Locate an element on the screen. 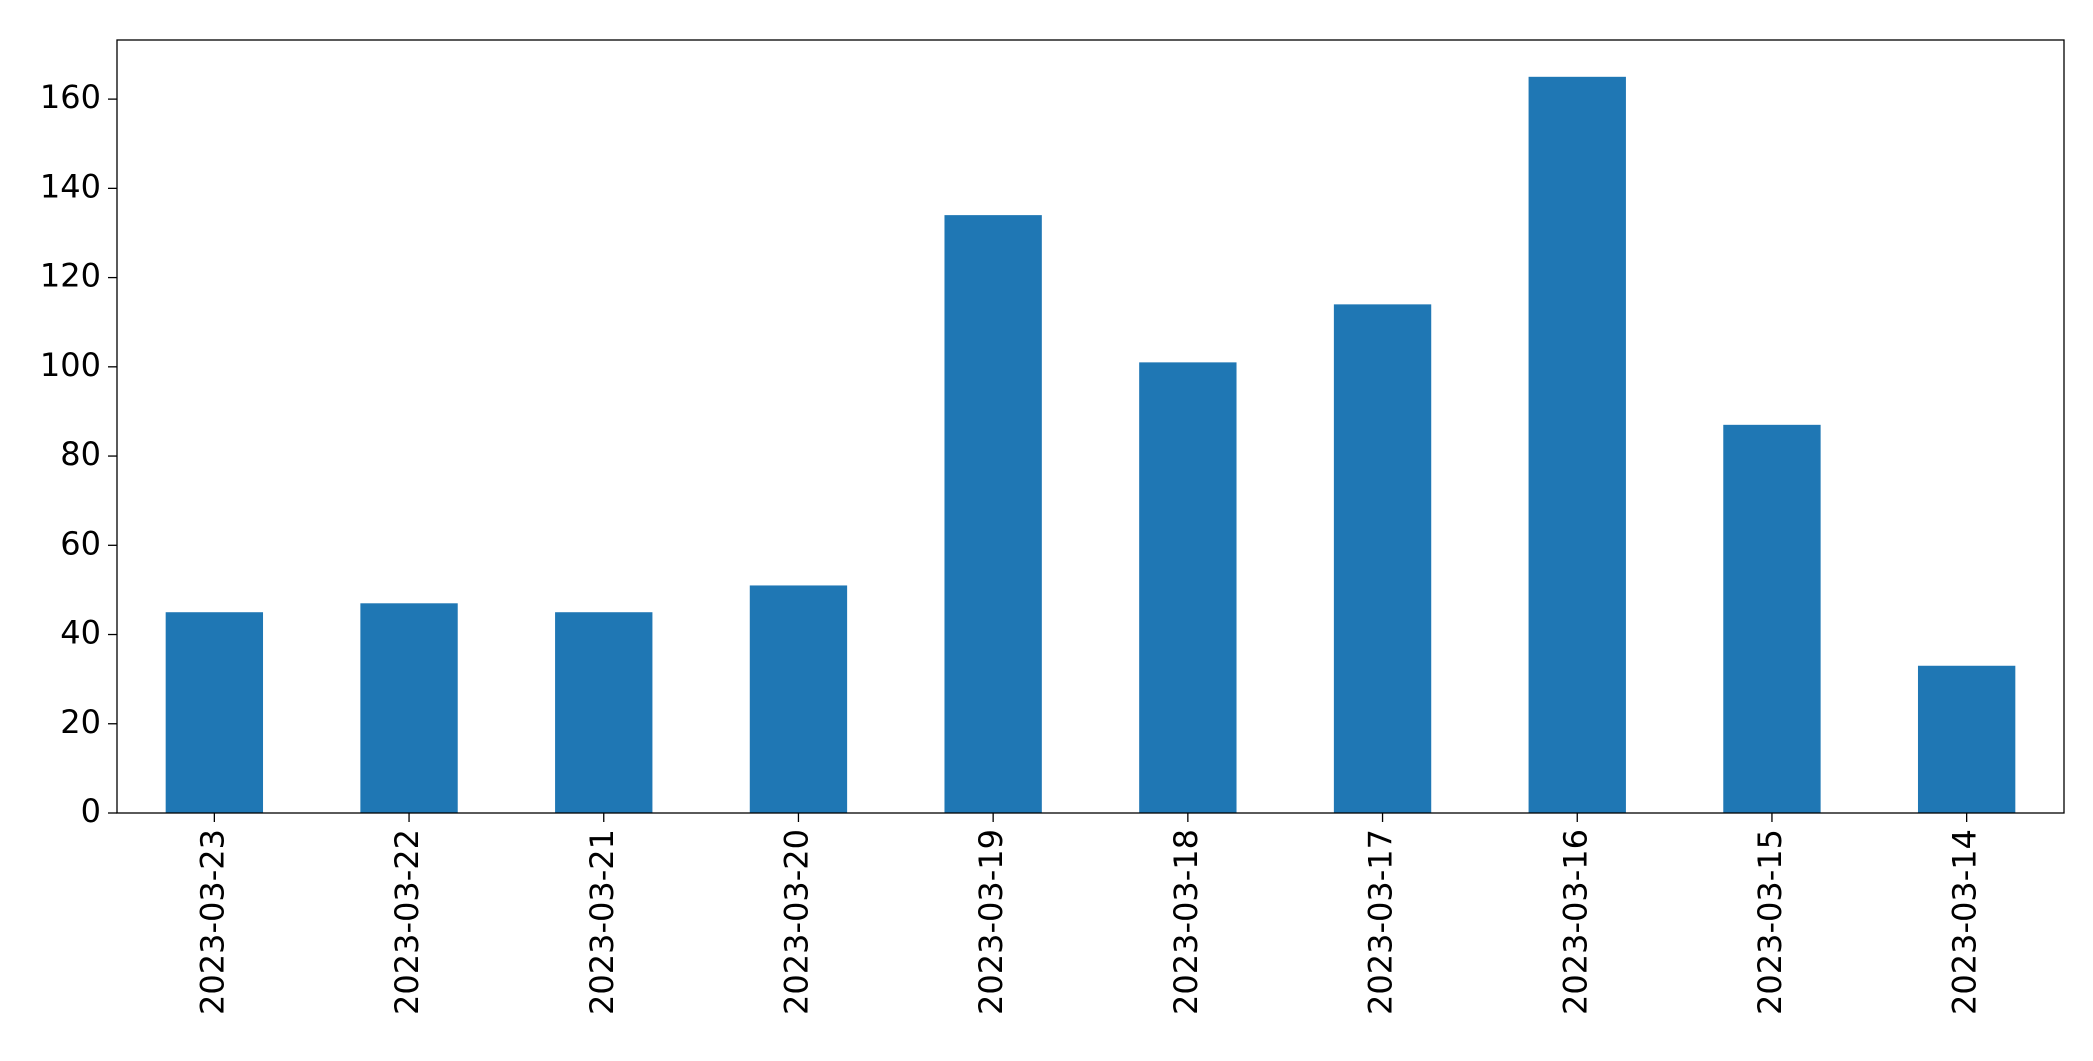 This screenshot has height=1061, width=2093. x-tick-label: 2023-03-14 is located at coordinates (1965, 922).